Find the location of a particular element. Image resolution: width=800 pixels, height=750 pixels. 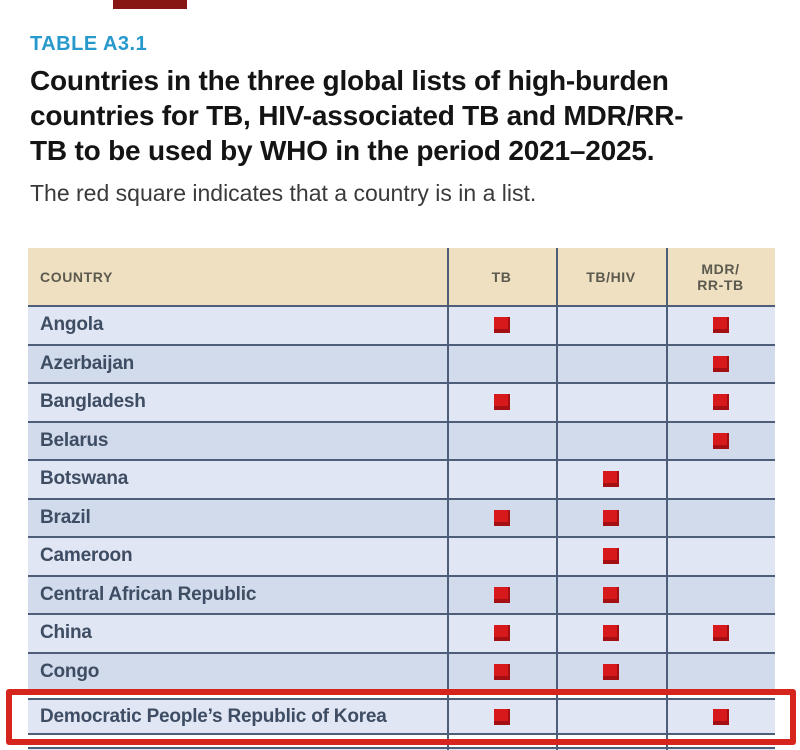

country-cell: Cameroon is located at coordinates (86, 556).